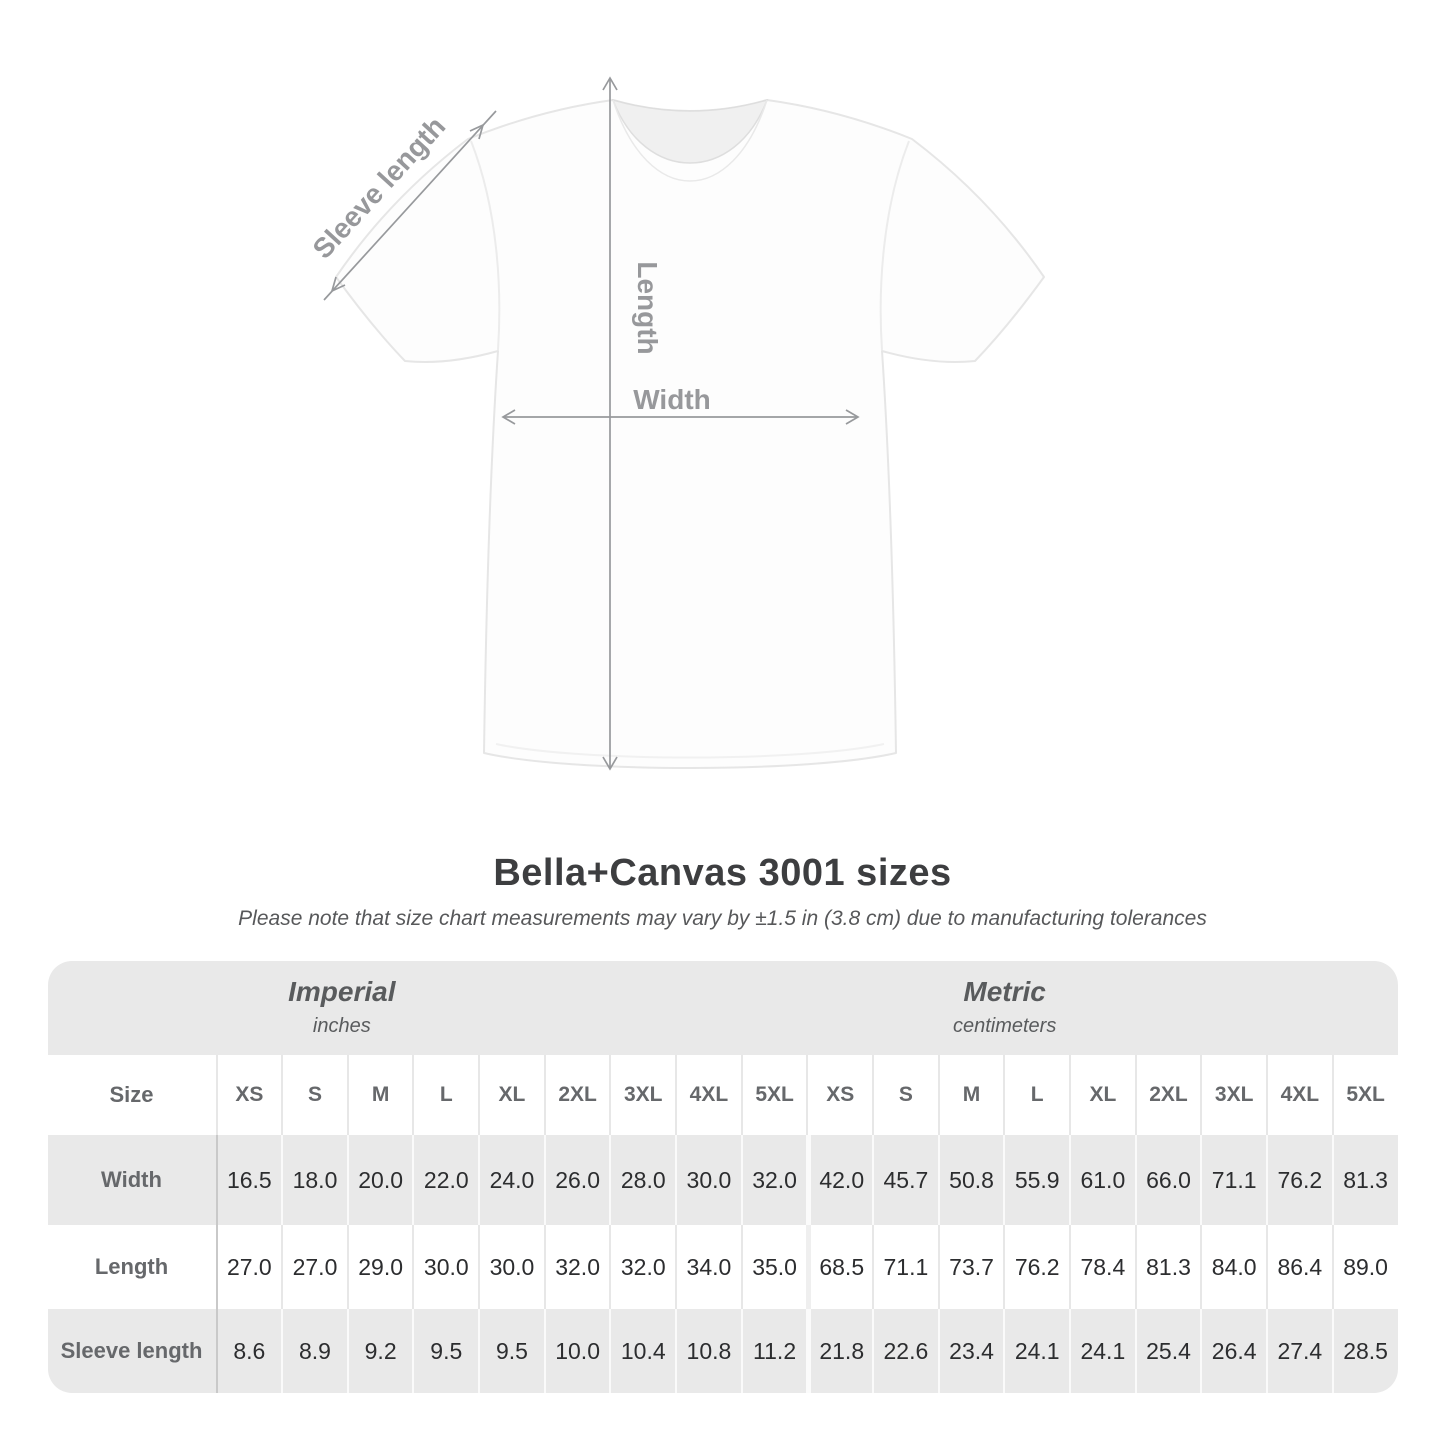  I want to click on imperial-label: Imperial, so click(342, 991).